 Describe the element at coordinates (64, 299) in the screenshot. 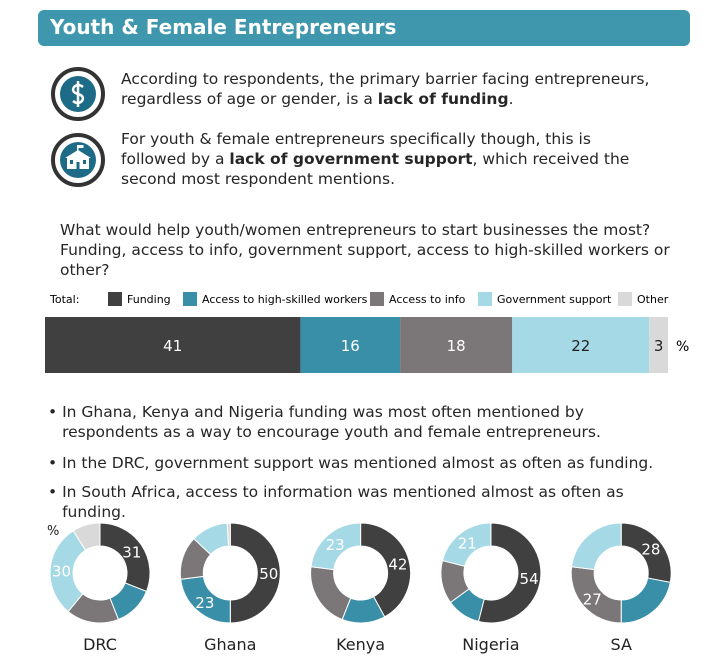

I see `legend-label: Total:` at that location.